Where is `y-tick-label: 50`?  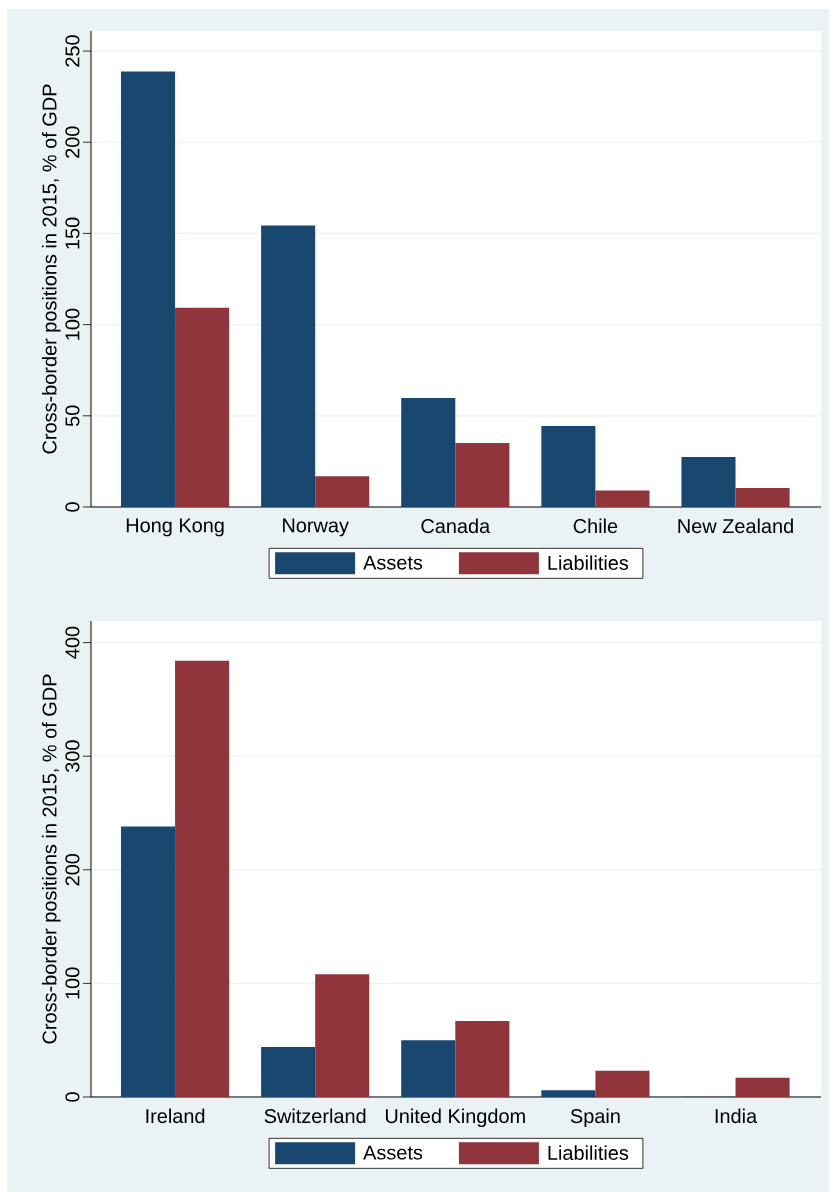 y-tick-label: 50 is located at coordinates (72, 416).